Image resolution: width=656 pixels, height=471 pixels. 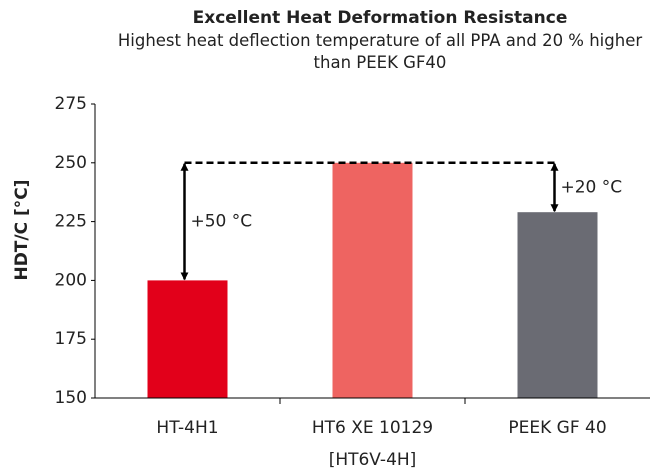 I want to click on y-tick-label: 275, so click(x=71, y=104).